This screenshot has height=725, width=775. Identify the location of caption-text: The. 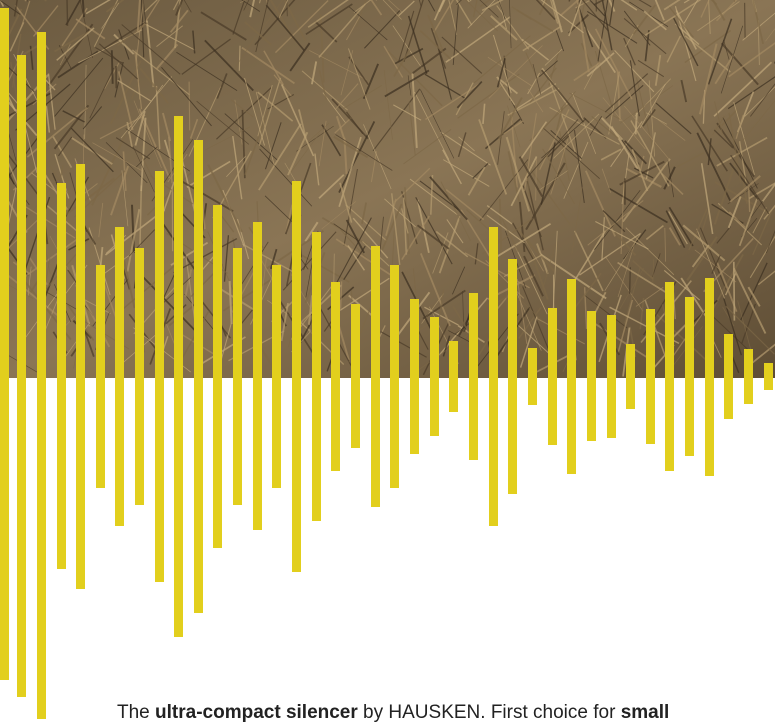
(136, 712).